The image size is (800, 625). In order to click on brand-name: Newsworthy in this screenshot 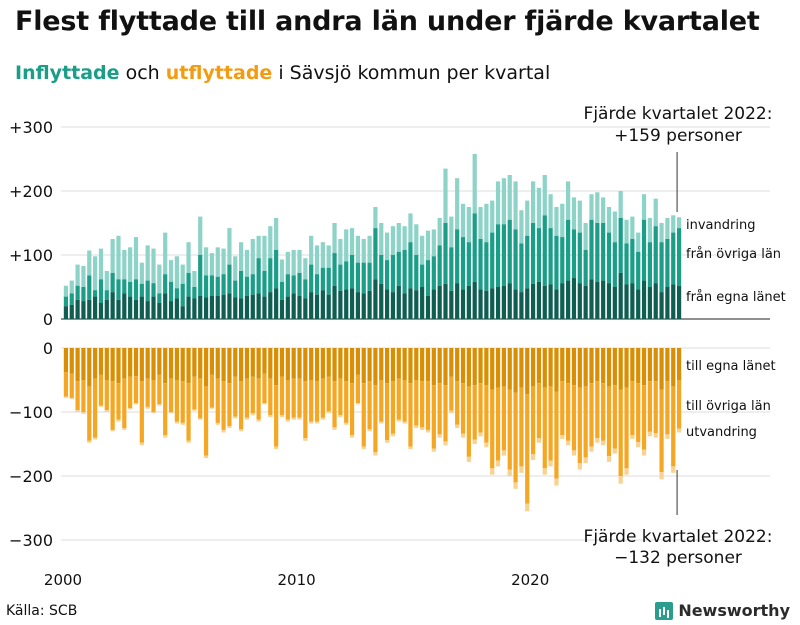, I will do `click(734, 610)`.